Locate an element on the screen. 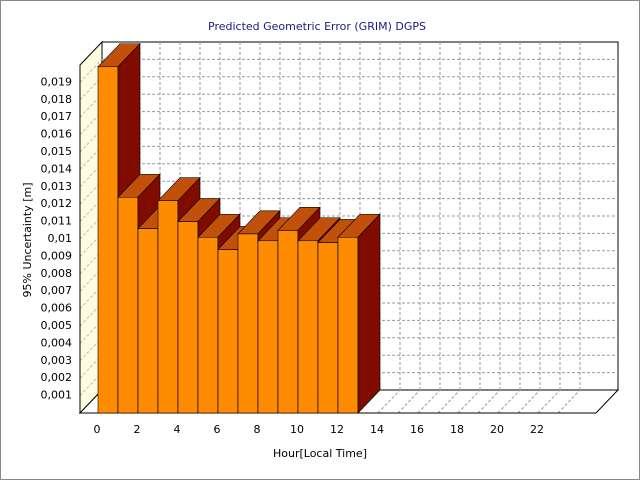 The height and width of the screenshot is (480, 640). grid-line-left is located at coordinates (91, 71).